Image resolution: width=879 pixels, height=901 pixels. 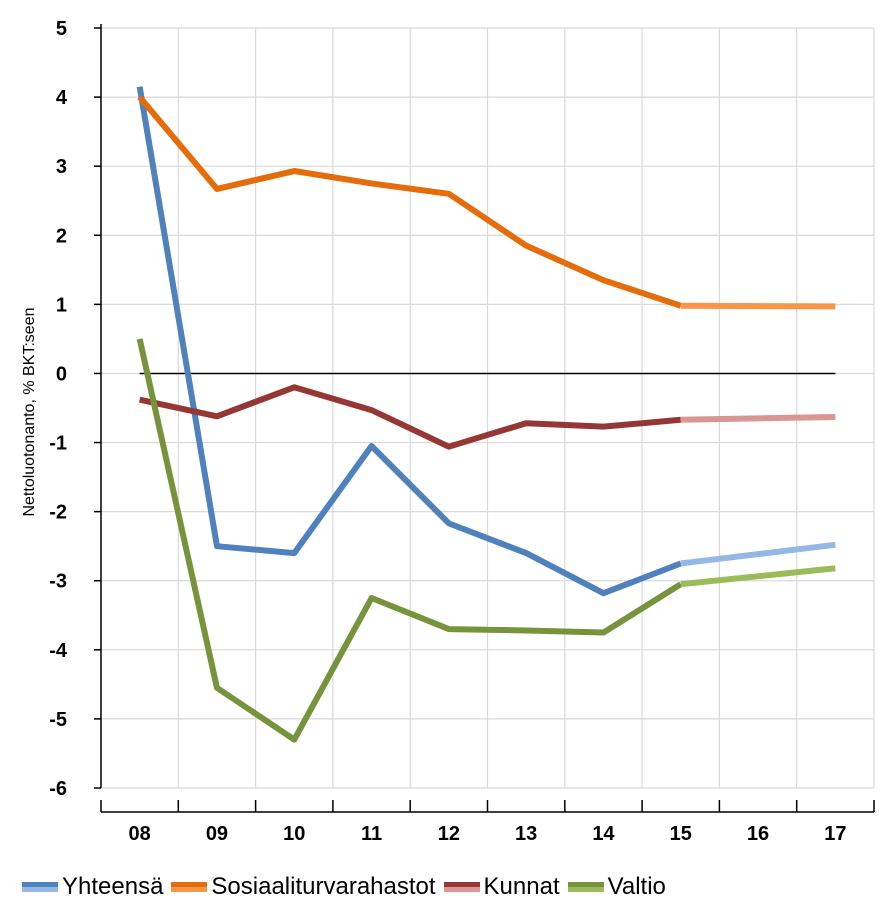 I want to click on y-tick-label: -5, so click(x=58, y=720).